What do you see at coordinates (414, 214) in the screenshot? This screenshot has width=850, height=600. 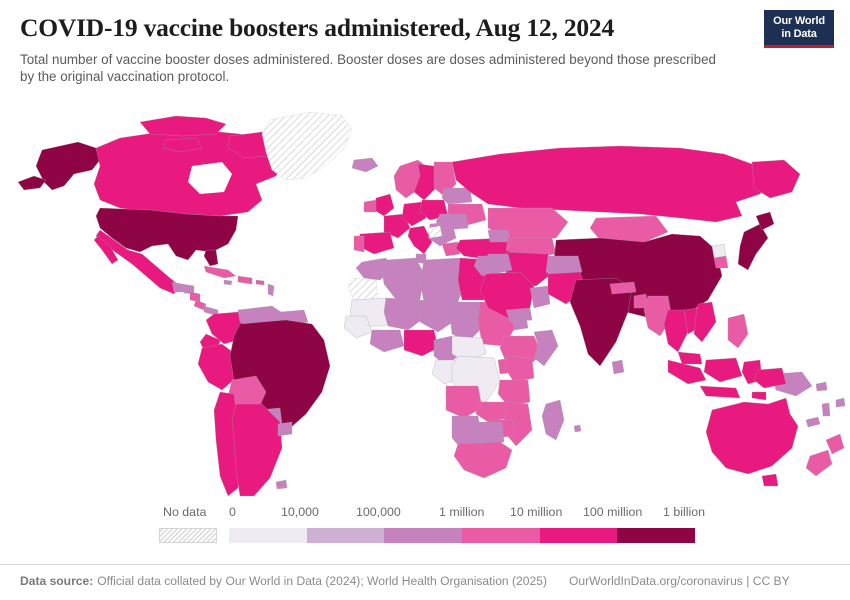 I see `country-germany` at bounding box center [414, 214].